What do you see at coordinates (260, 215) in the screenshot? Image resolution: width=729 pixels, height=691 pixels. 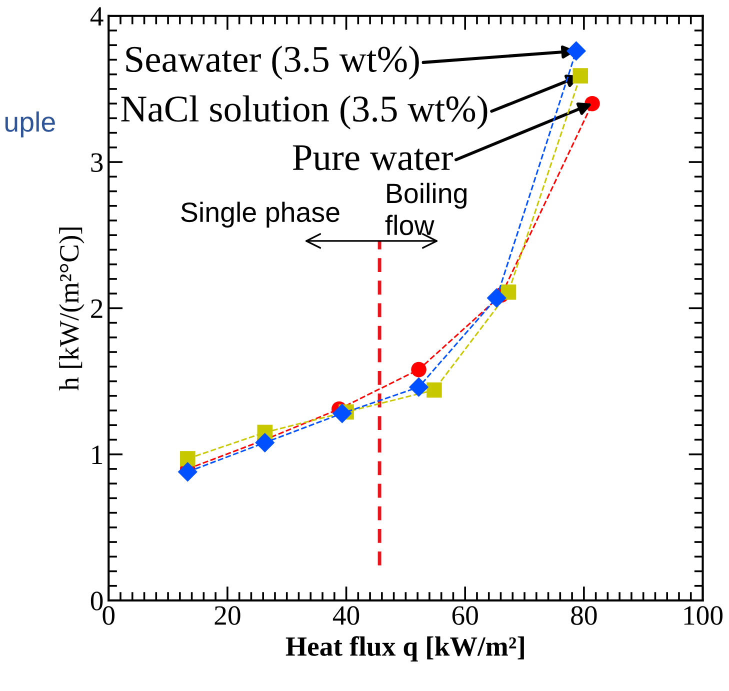 I see `annotation: Single phase` at bounding box center [260, 215].